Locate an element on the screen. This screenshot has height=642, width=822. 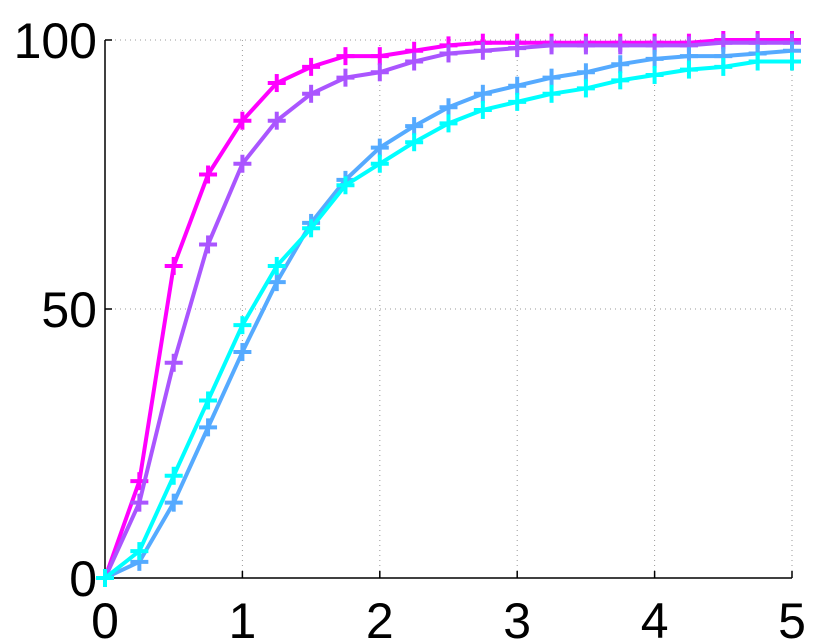
y-tick-label: 100 is located at coordinates (55, 41).